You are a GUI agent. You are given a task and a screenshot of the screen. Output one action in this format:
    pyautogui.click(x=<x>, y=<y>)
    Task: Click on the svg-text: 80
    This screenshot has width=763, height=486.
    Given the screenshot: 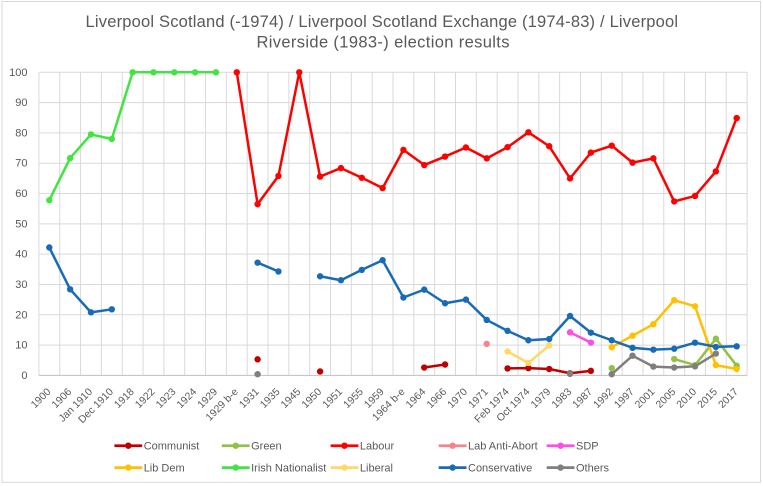 What is the action you would take?
    pyautogui.click(x=21, y=133)
    